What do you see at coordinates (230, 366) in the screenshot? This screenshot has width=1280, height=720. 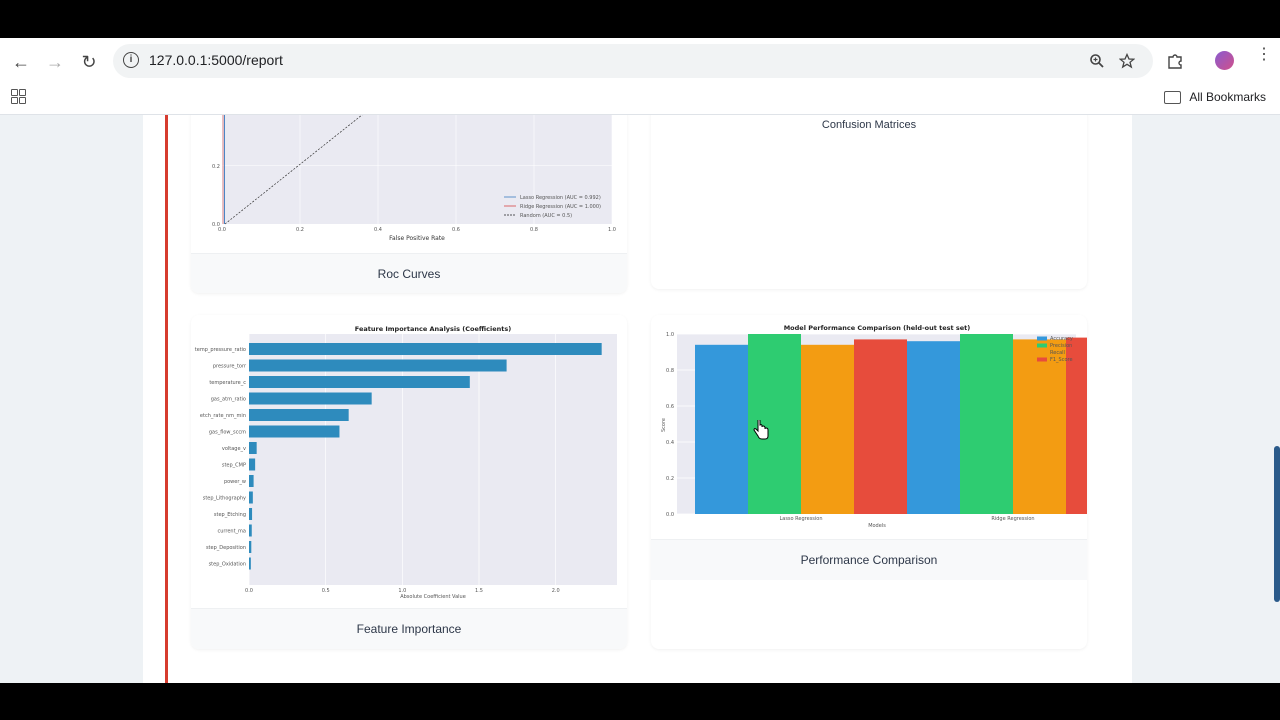 I see `fi-category-label: pressure_torr` at bounding box center [230, 366].